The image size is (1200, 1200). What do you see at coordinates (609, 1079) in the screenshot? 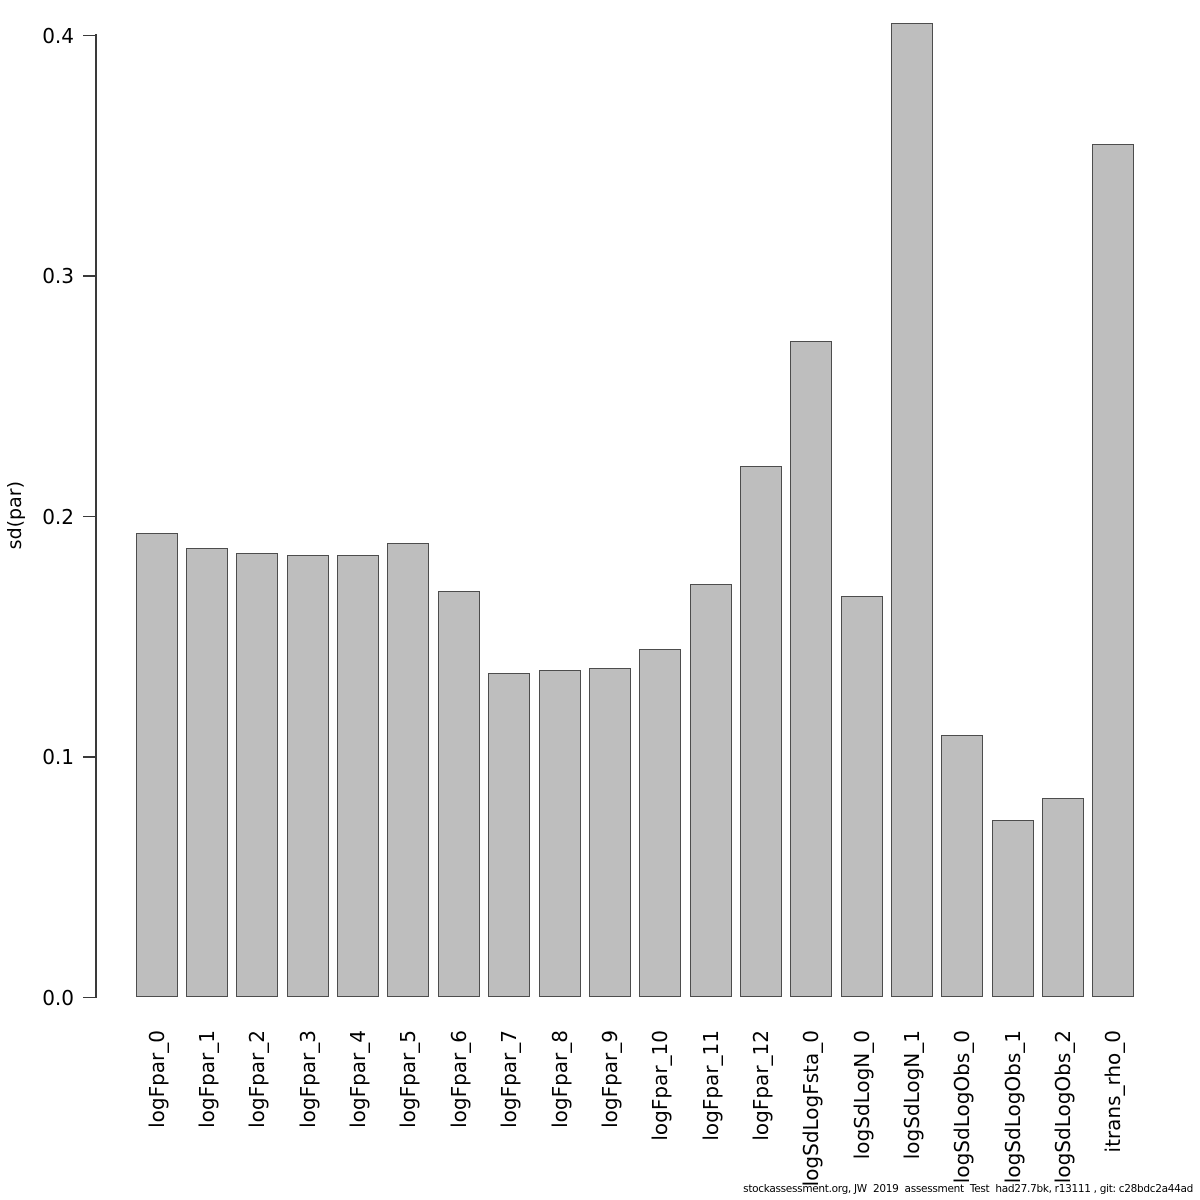
I see `x-tick-label-logFpar_9: logFpar_9` at bounding box center [609, 1079].